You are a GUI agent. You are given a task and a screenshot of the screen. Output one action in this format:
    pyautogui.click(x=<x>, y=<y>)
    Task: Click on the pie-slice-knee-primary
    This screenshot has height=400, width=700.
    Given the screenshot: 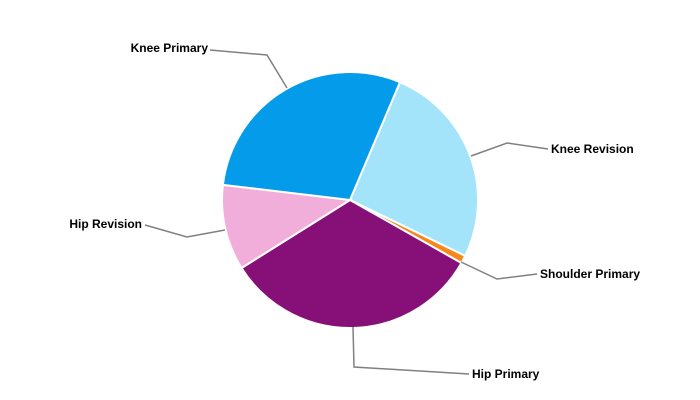 What is the action you would take?
    pyautogui.click(x=311, y=136)
    